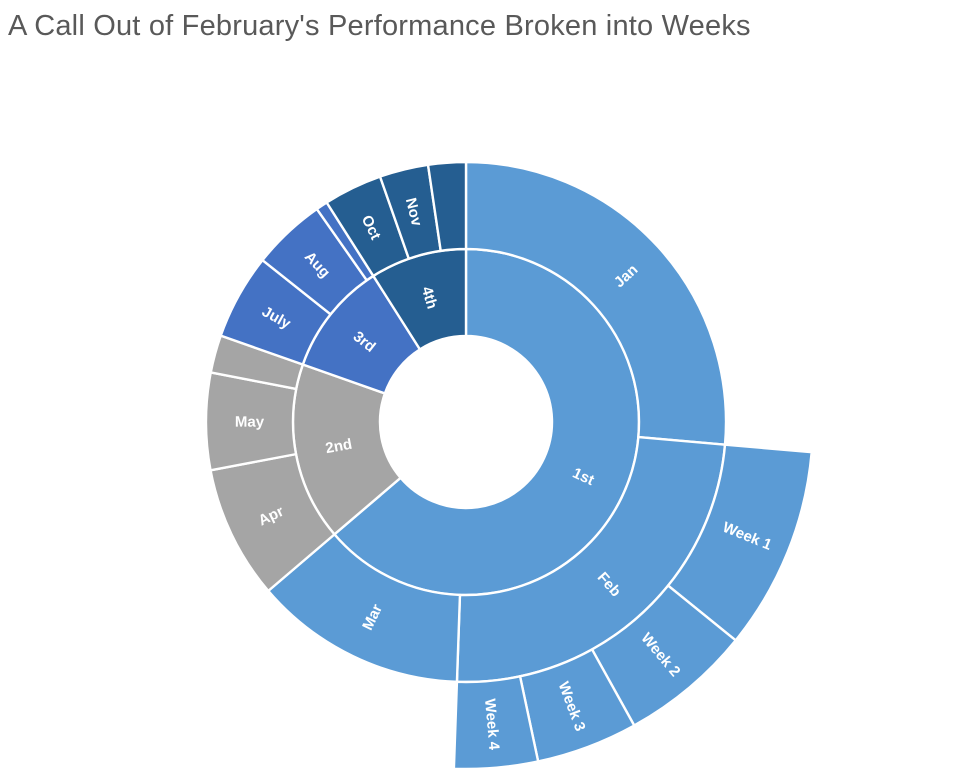 The height and width of the screenshot is (775, 957). I want to click on segment-label-month-may: May, so click(250, 422).